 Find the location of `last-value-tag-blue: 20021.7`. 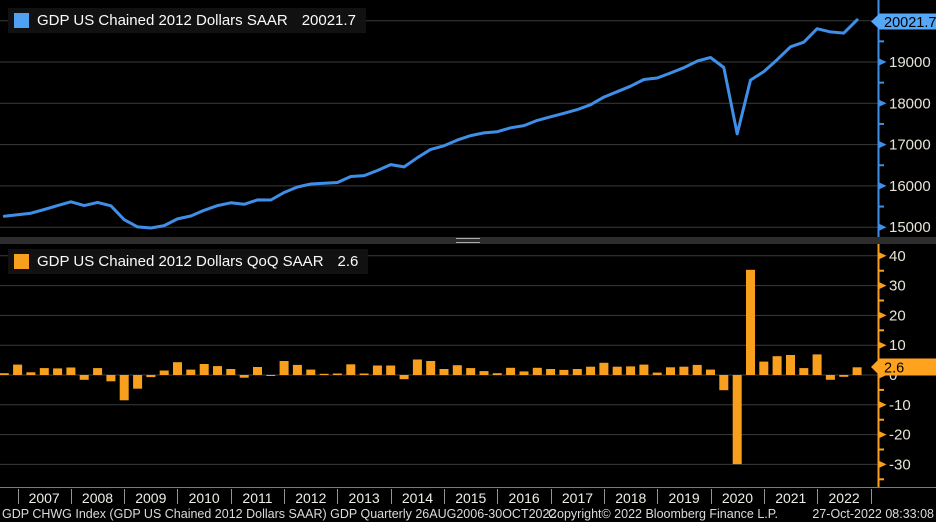

last-value-tag-blue: 20021.7 is located at coordinates (903, 22).